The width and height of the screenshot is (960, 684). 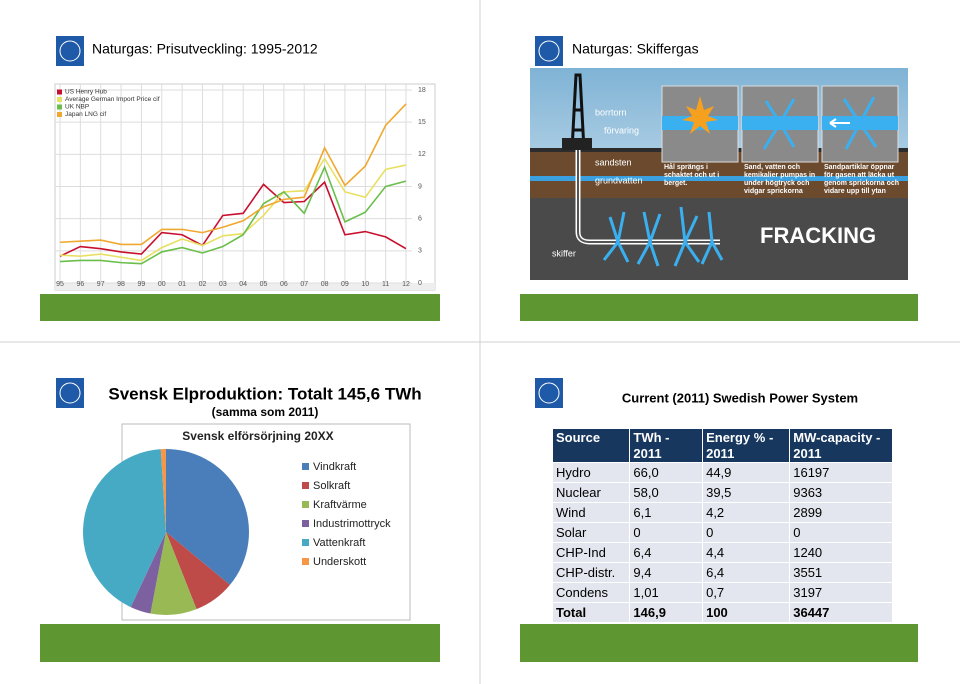 What do you see at coordinates (591, 445) in the screenshot?
I see `table-cell: Source` at bounding box center [591, 445].